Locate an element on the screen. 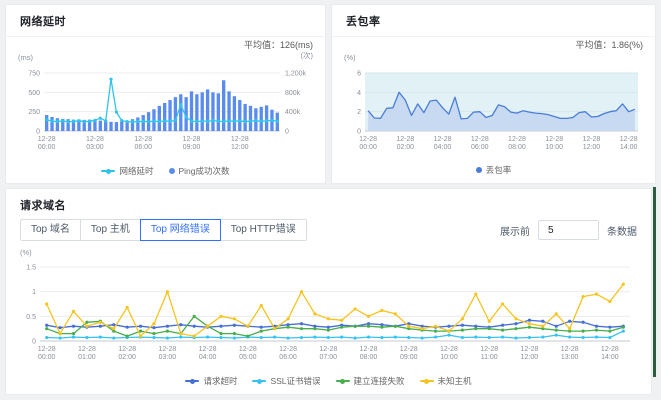 The image size is (661, 400). show-top-control: 展示前 条数据 is located at coordinates (568, 230).